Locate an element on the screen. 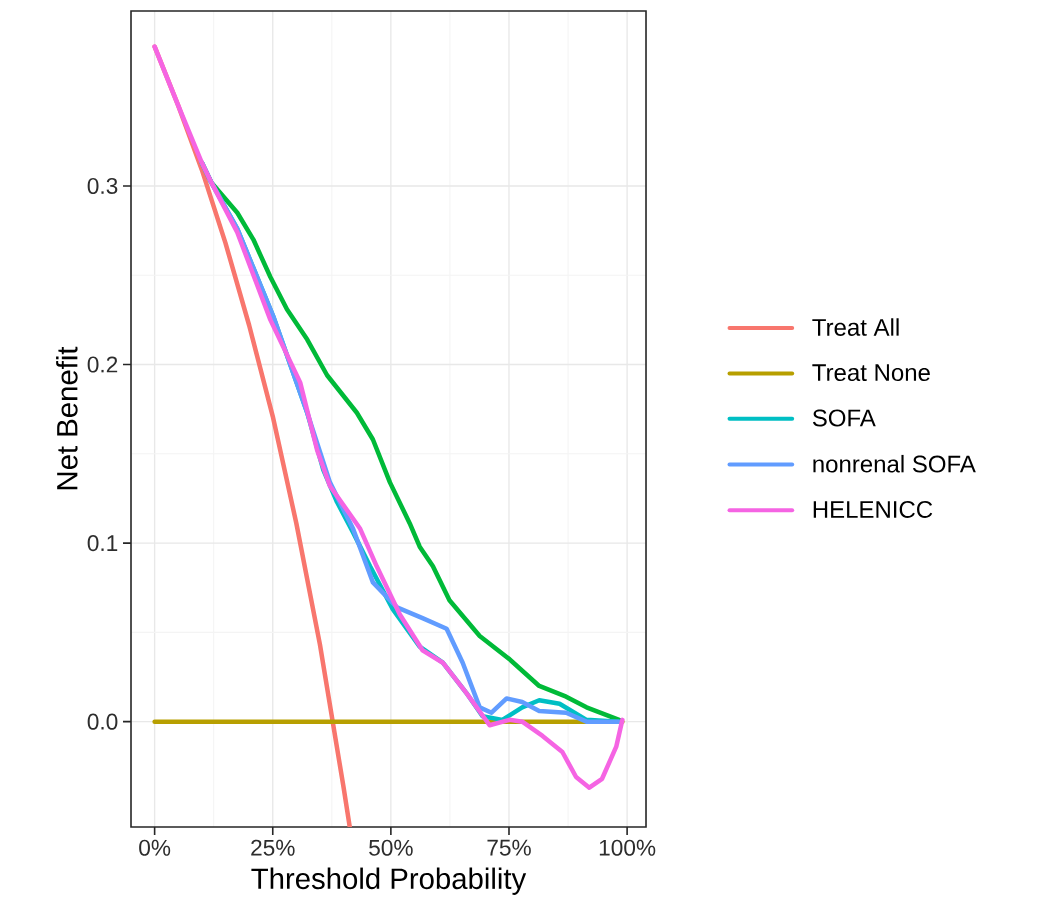 The height and width of the screenshot is (918, 1048). x-axis-title: Threshold Probability is located at coordinates (389, 881).